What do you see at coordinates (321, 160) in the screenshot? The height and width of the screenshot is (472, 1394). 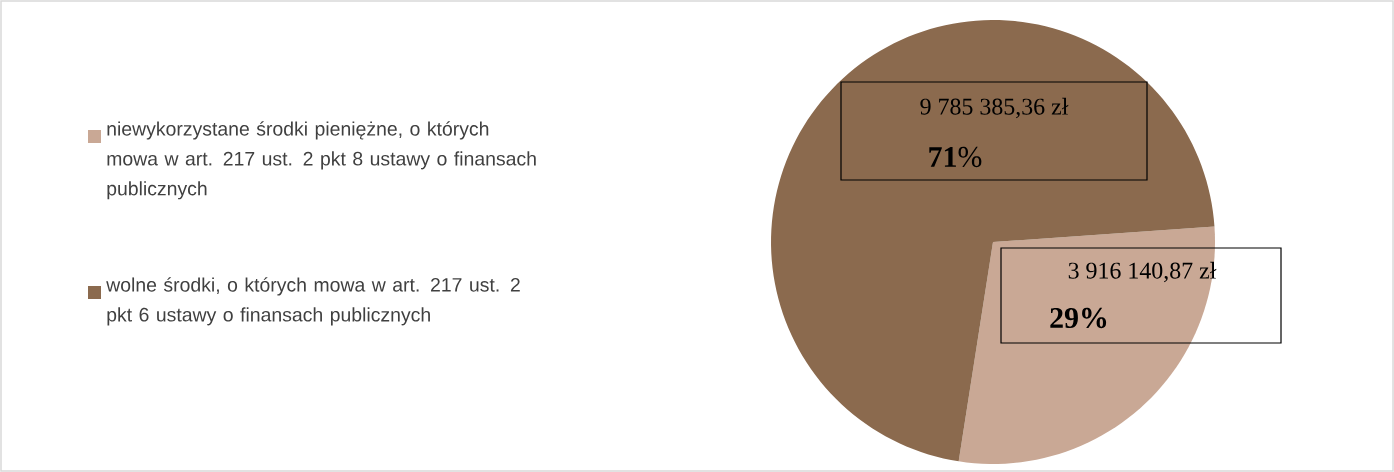 I see `legend-label: niewykorzystane środki pieniężne, o których mowa w art. 217 ust. 2 pkt 8 ustawy o finansach publicznych` at bounding box center [321, 160].